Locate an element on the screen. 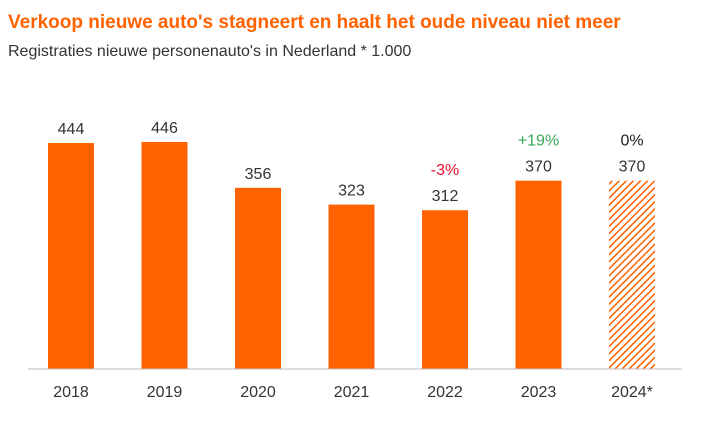 The width and height of the screenshot is (702, 431). x-tick-label-2019: 2019 is located at coordinates (165, 392).